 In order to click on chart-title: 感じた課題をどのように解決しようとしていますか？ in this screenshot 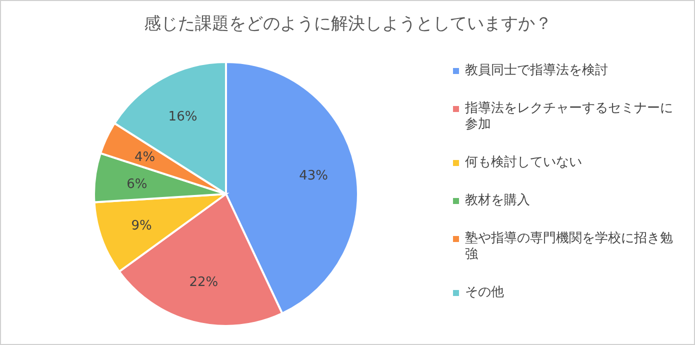, I will do `click(348, 24)`.